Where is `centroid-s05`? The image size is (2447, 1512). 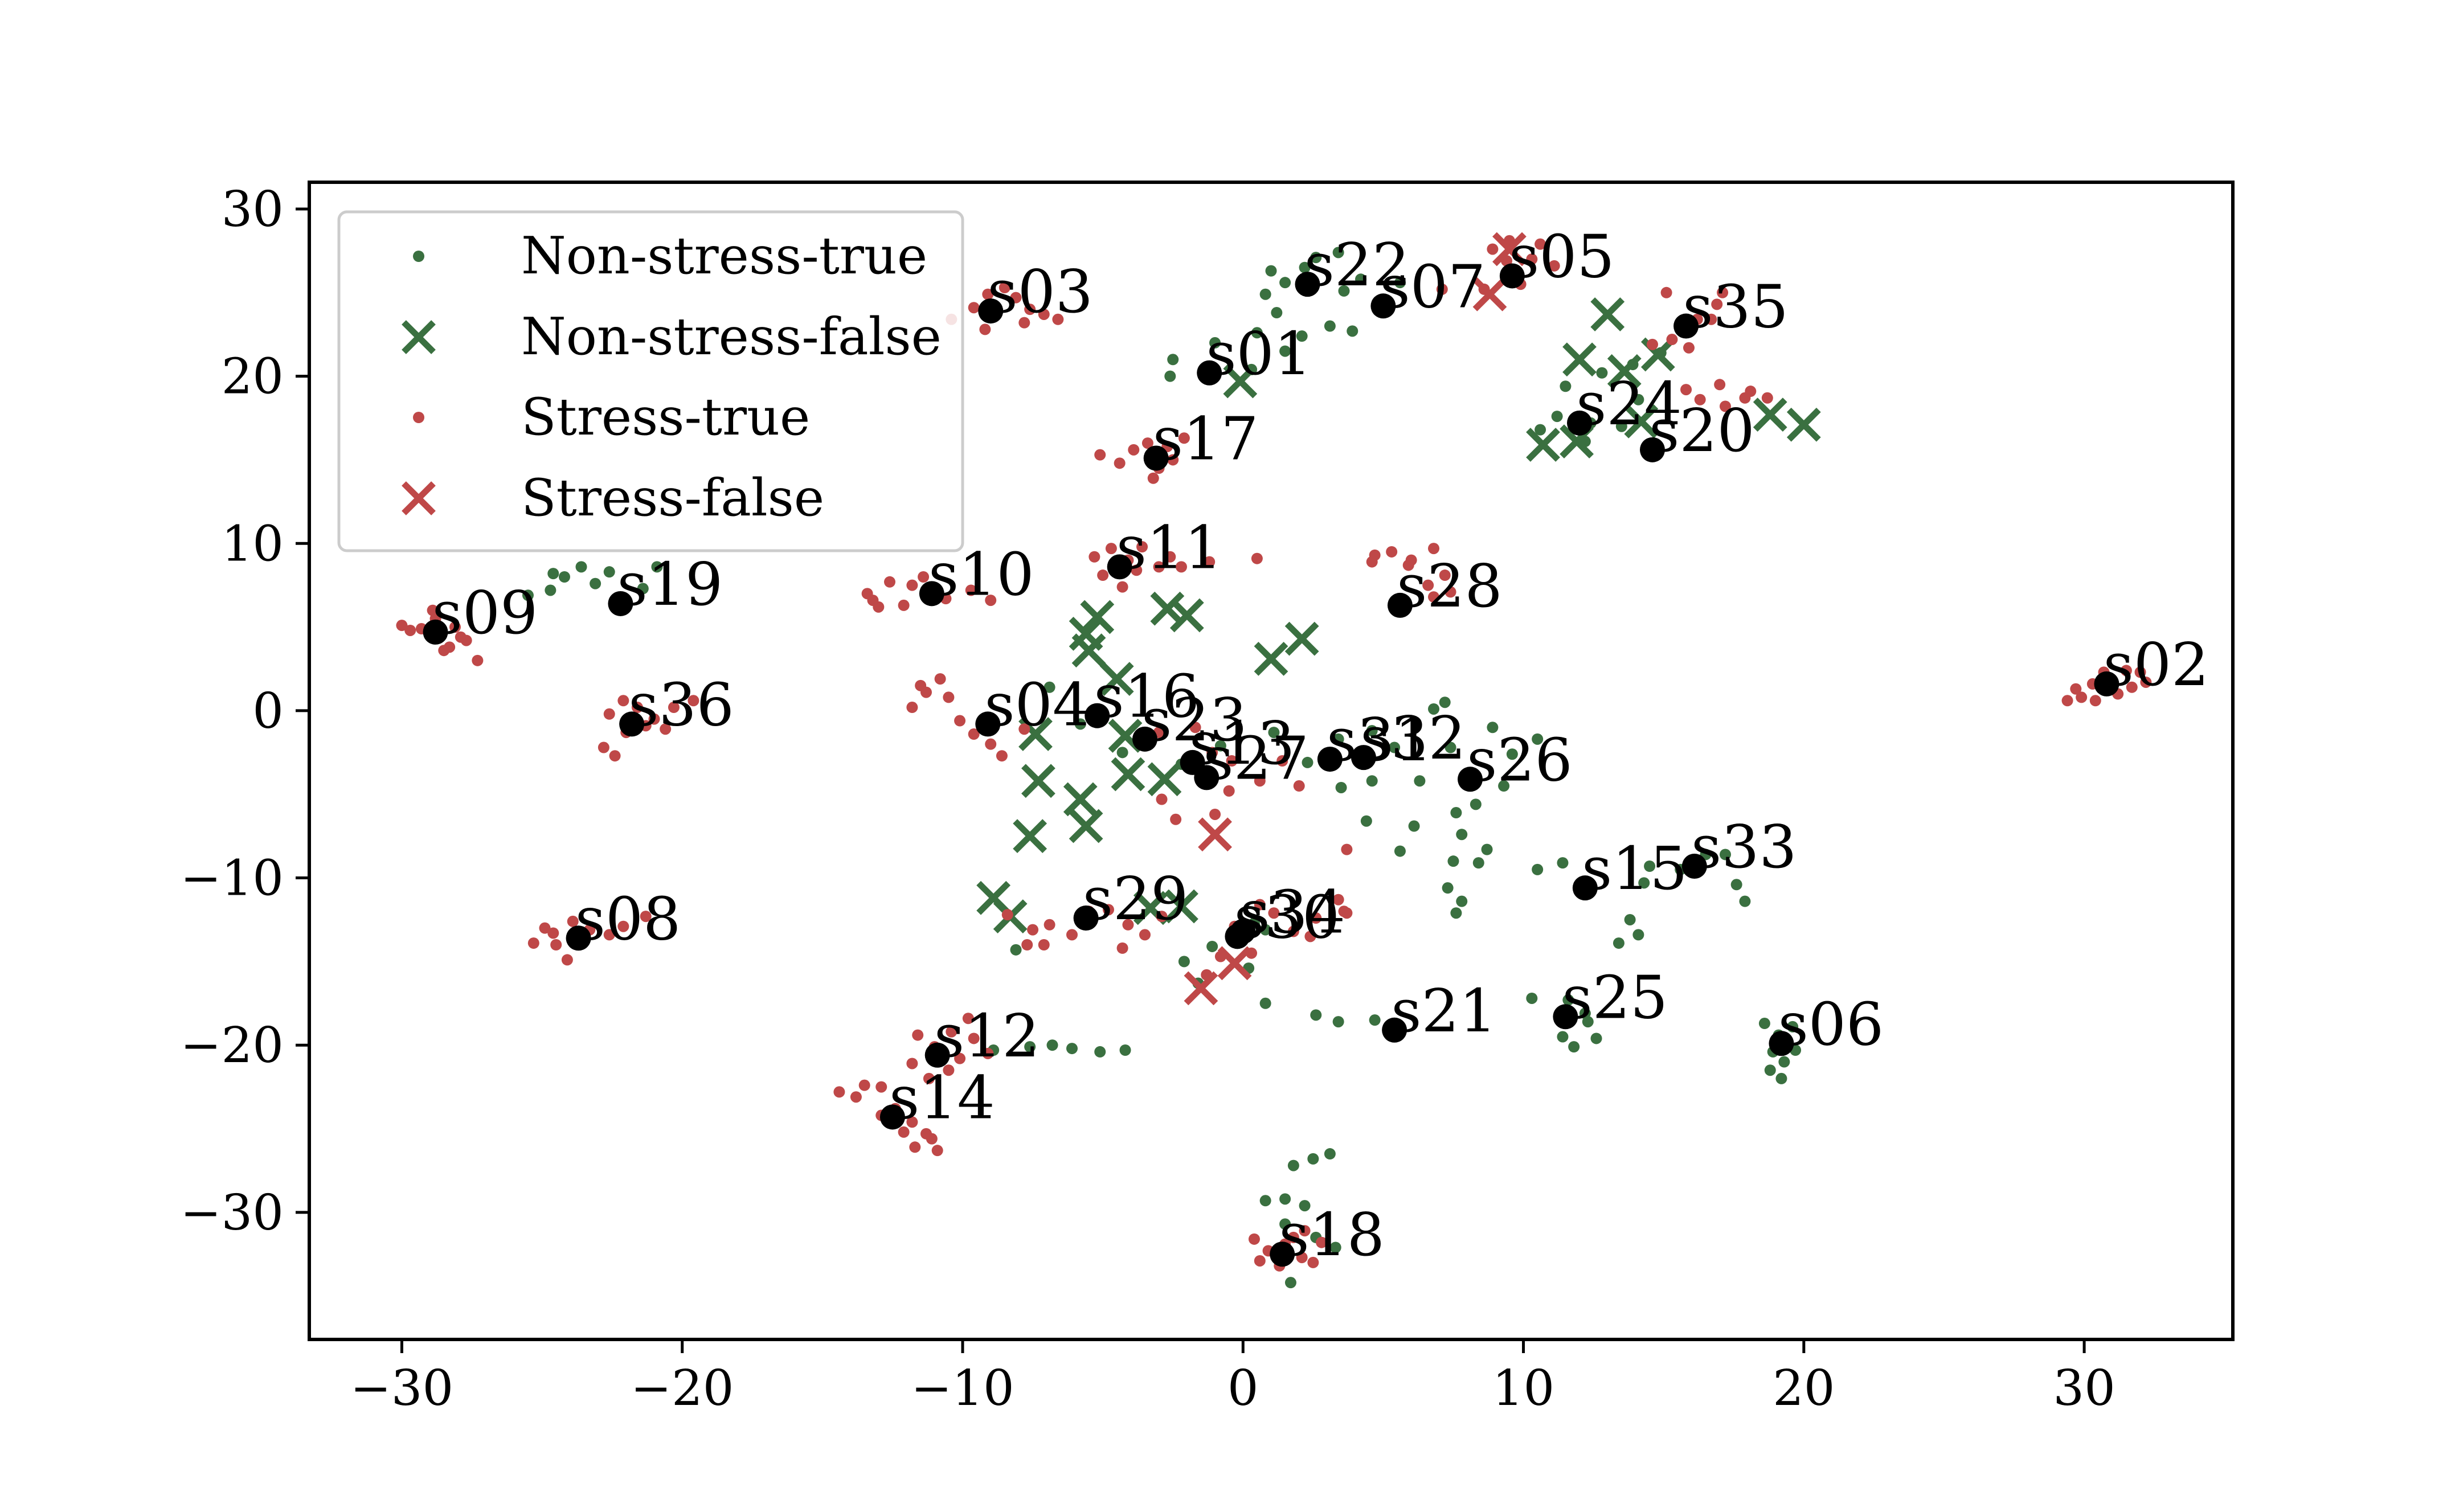
centroid-s05 is located at coordinates (1512, 276).